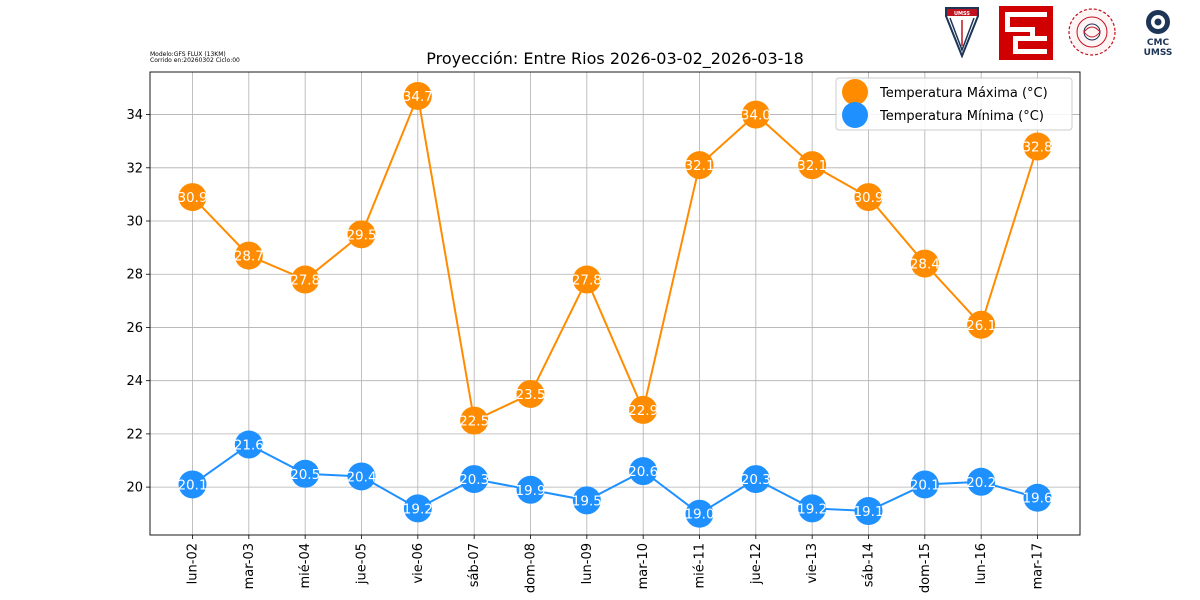 The image size is (1200, 600). I want to click on x-tick-label: mié-04, so click(305, 566).